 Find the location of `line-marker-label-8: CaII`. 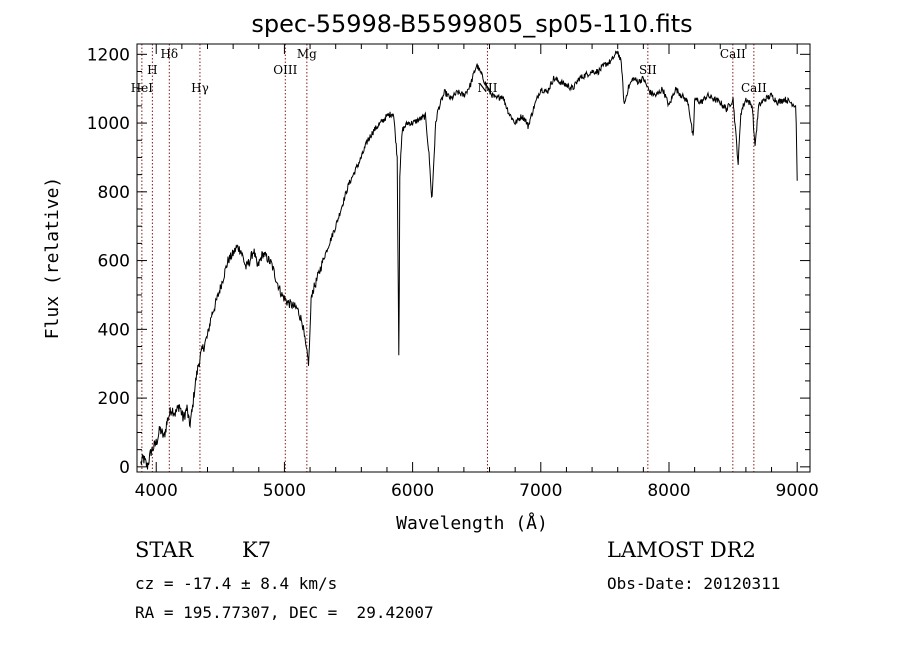

line-marker-label-8: CaII is located at coordinates (733, 54).